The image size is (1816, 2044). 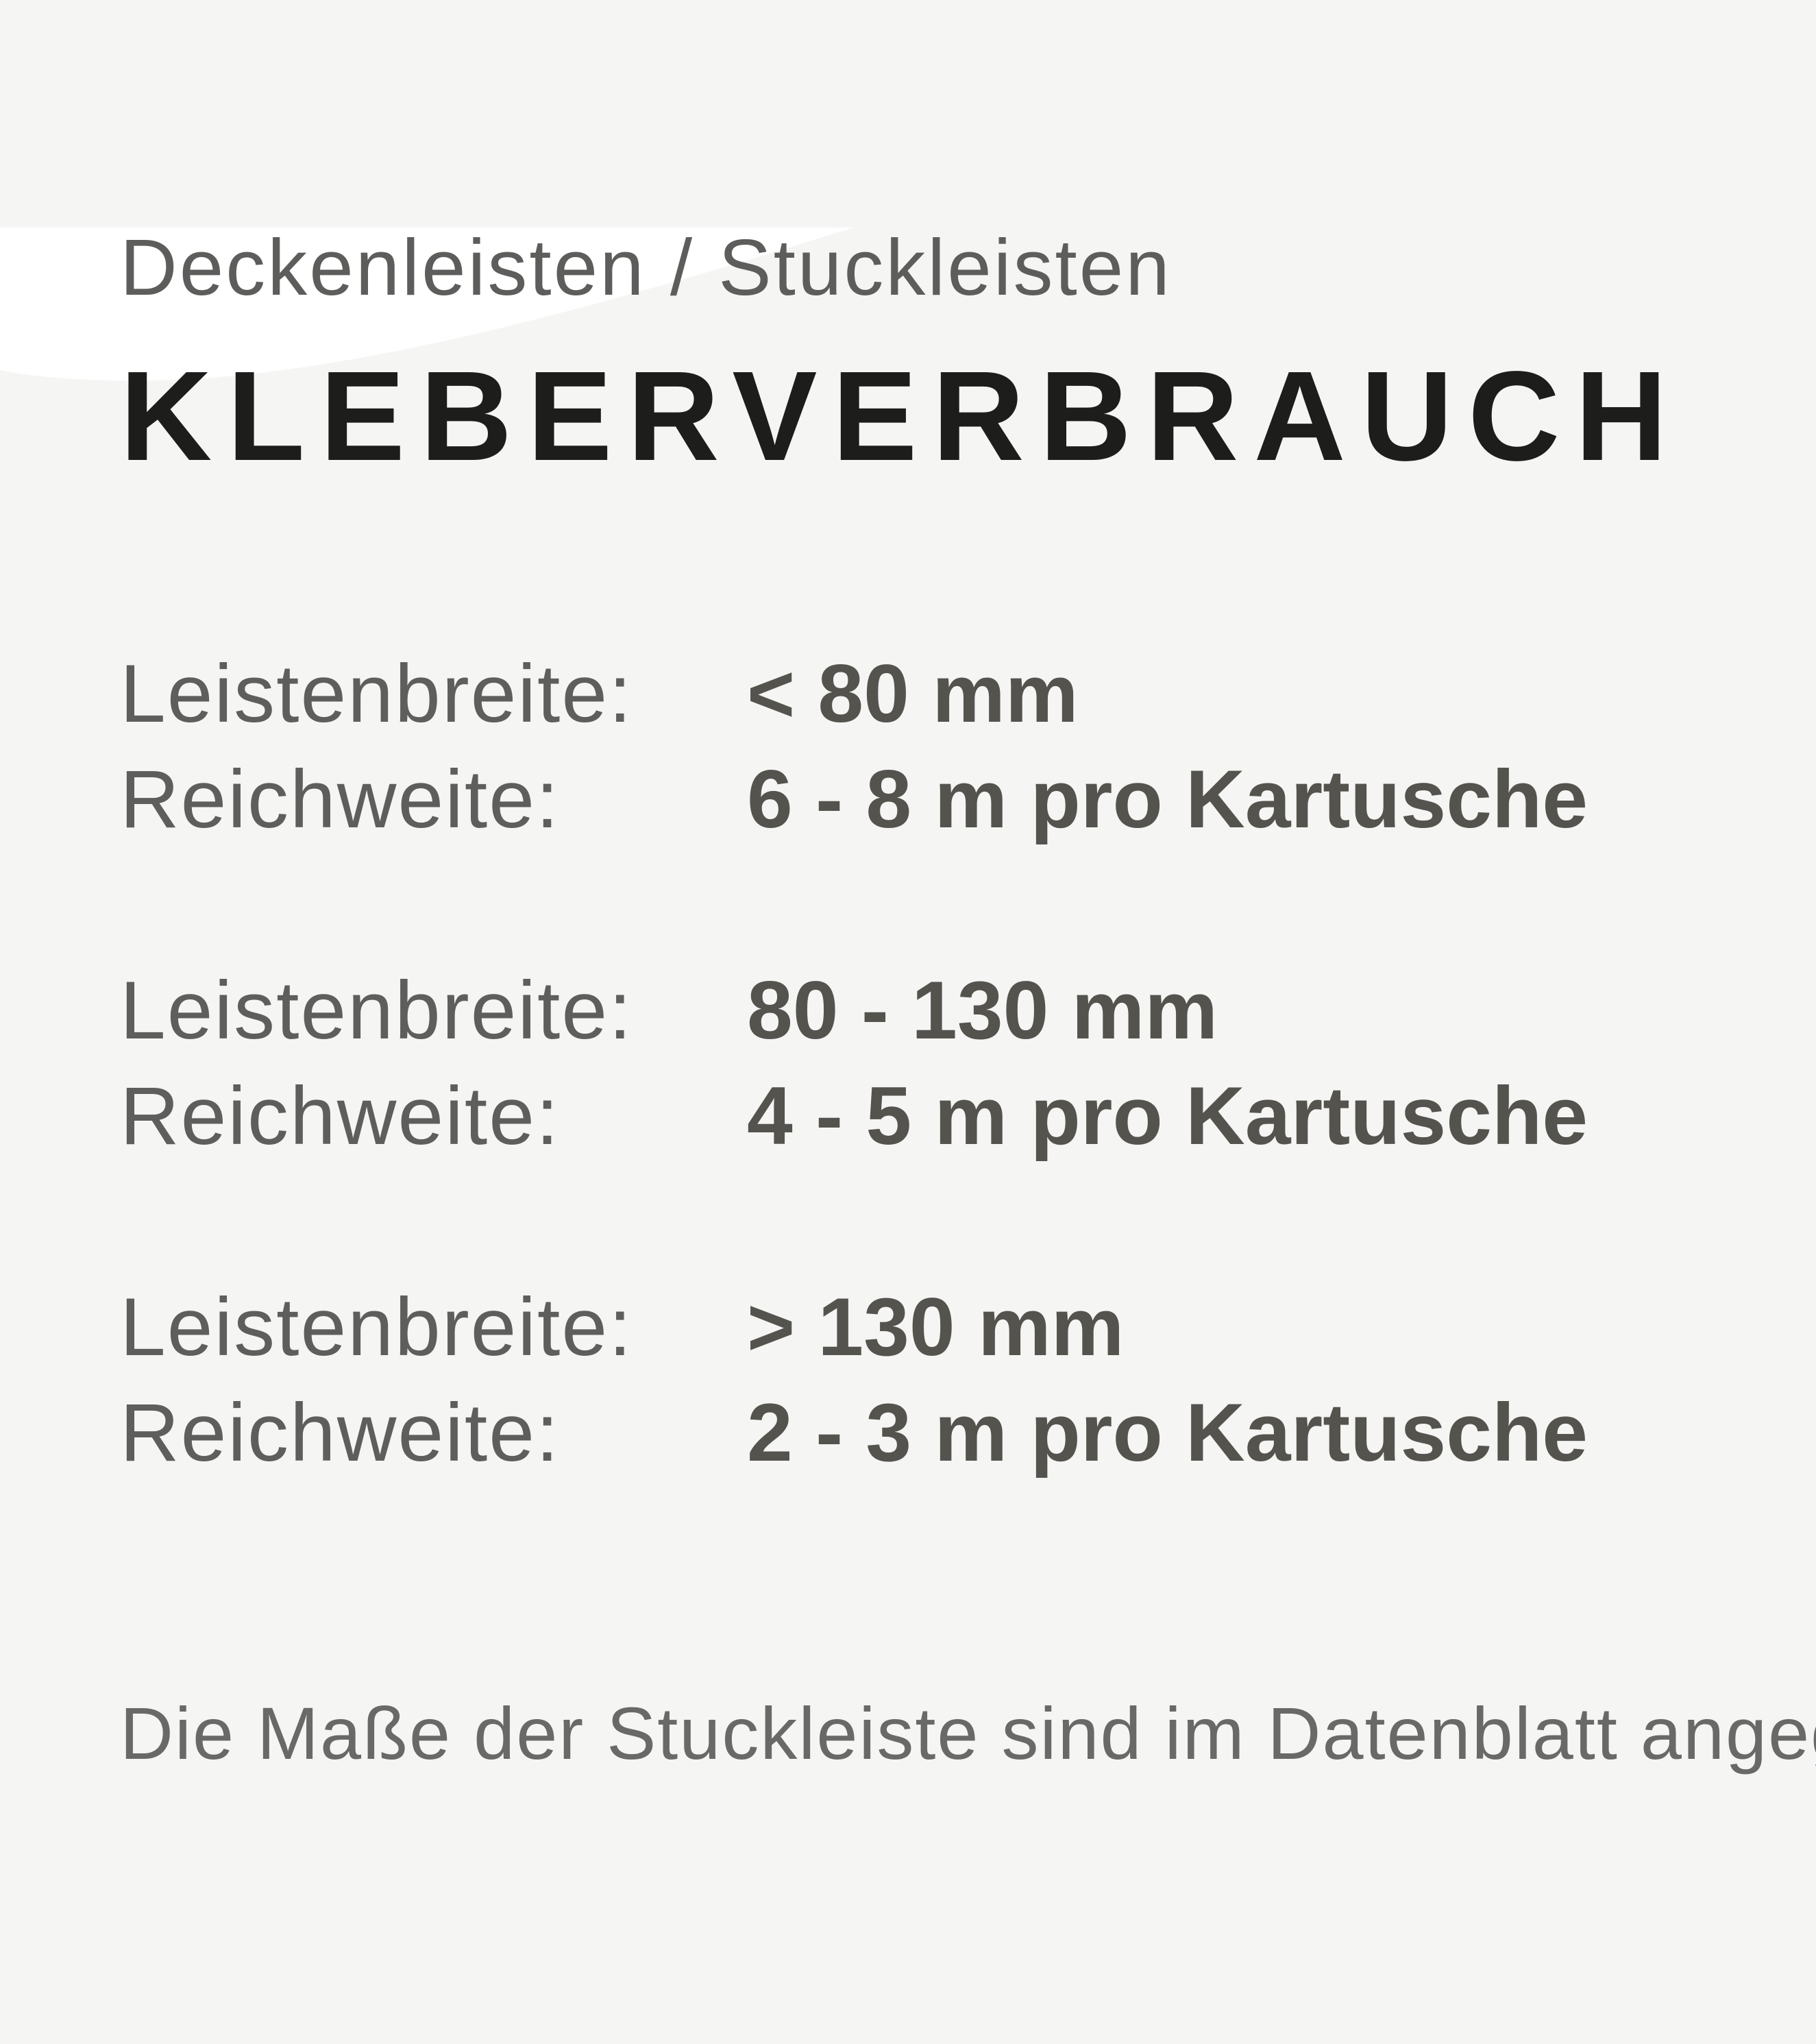 What do you see at coordinates (646, 267) in the screenshot?
I see `category-subtitle: Deckenleisten / Stuckleisten` at bounding box center [646, 267].